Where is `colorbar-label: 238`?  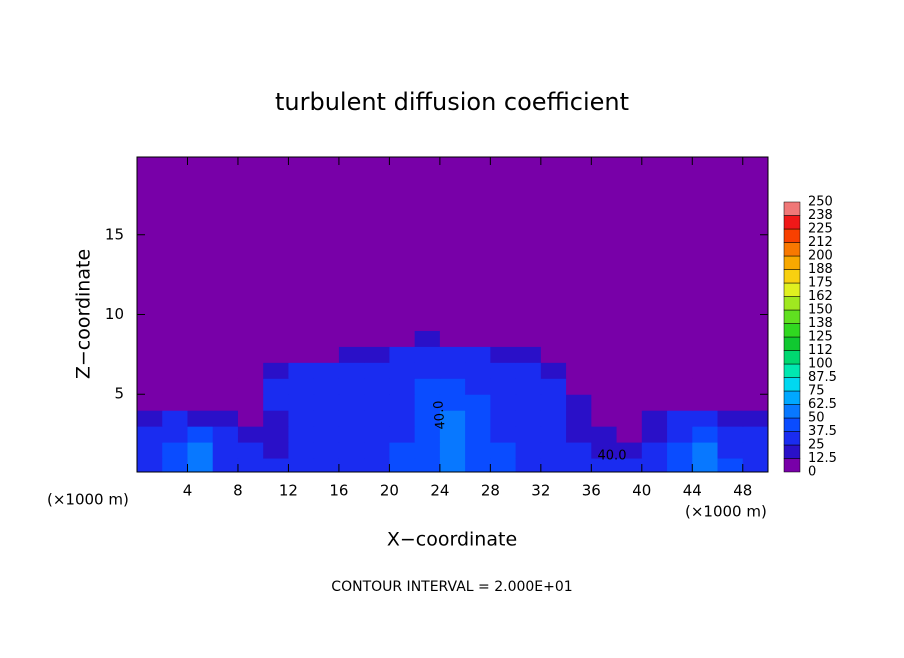
colorbar-label: 238 is located at coordinates (820, 215).